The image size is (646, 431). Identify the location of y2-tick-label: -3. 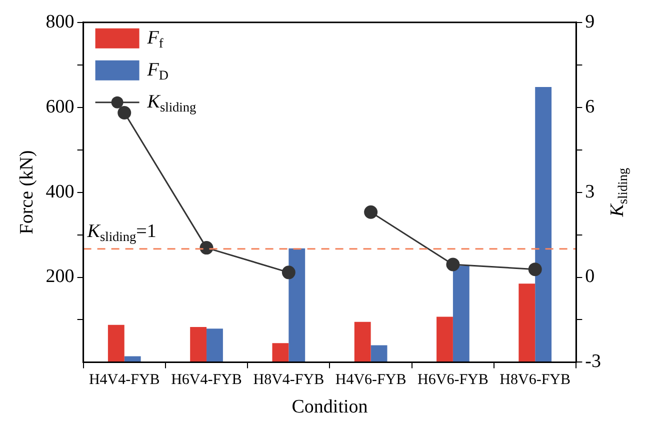
(593, 361).